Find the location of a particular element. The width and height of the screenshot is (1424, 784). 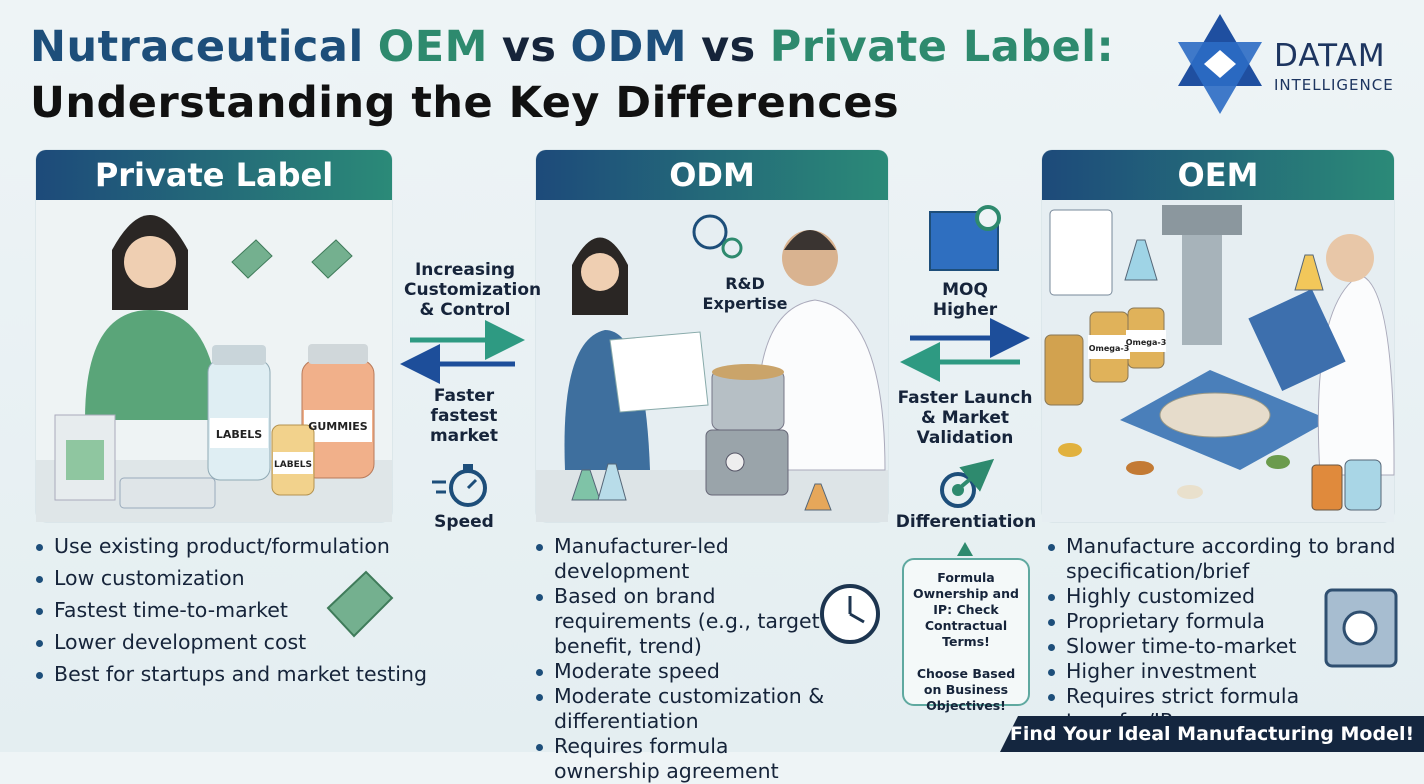

transition-bottom: Faster Launch & Market Validation is located at coordinates (965, 418).